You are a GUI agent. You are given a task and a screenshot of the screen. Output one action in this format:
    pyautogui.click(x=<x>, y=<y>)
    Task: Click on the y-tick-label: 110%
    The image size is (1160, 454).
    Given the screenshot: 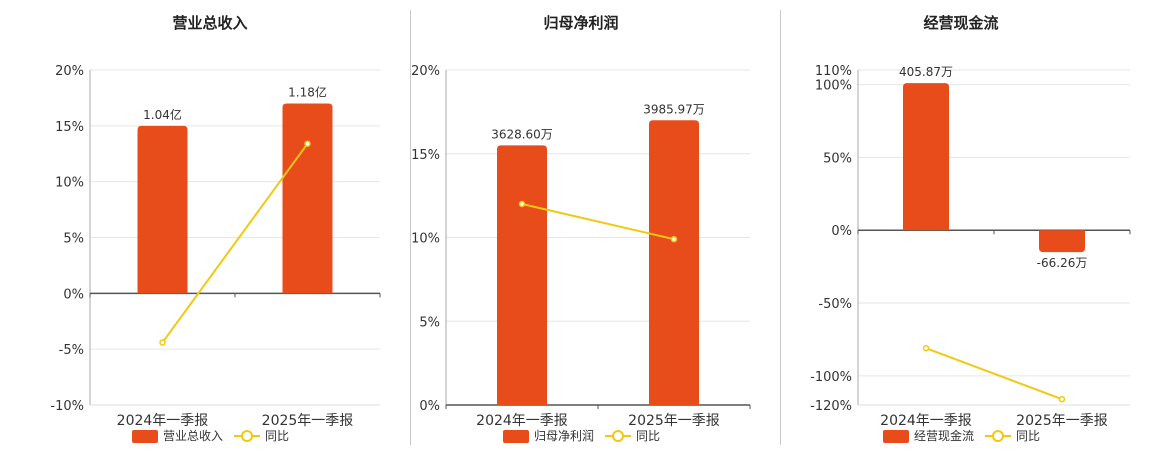 What is the action you would take?
    pyautogui.click(x=833, y=71)
    